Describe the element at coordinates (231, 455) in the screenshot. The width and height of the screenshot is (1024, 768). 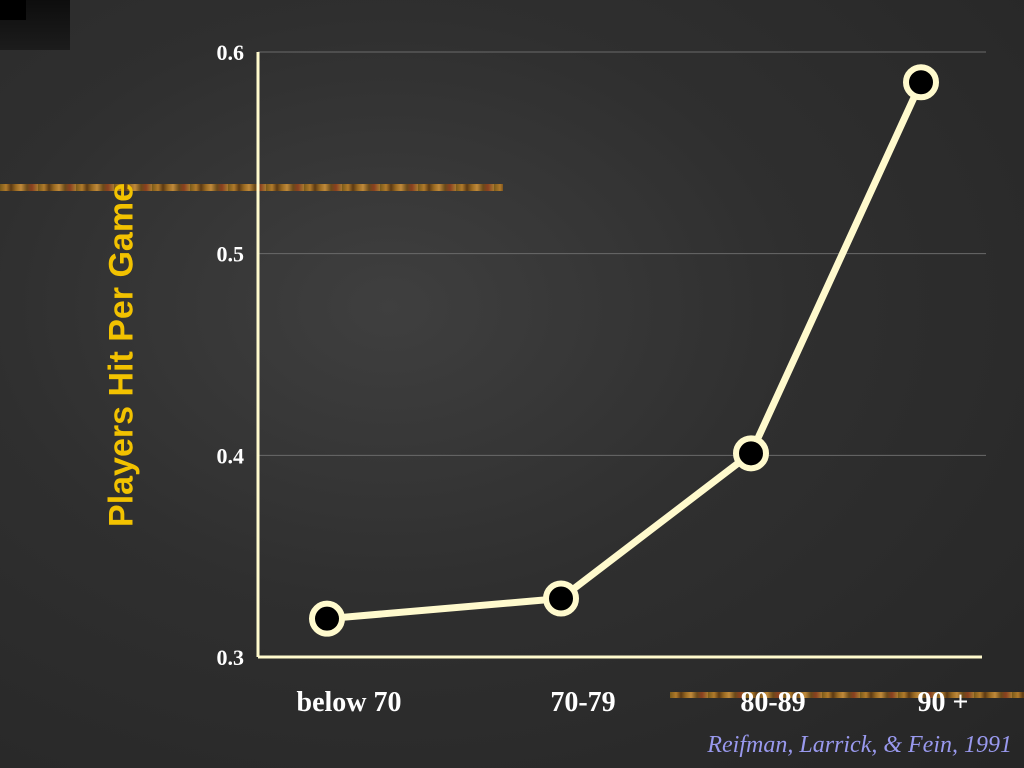
I see `y-tick-label: 0.4` at that location.